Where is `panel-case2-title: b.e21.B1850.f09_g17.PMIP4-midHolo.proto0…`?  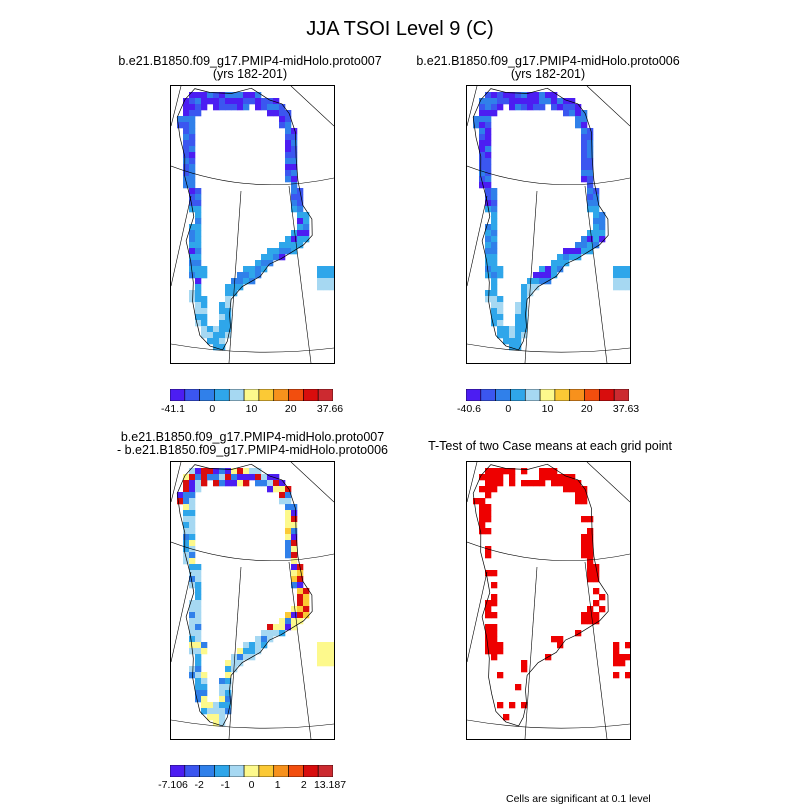
panel-case2-title: b.e21.B1850.f09_g17.PMIP4-midHolo.proto0… is located at coordinates (548, 68).